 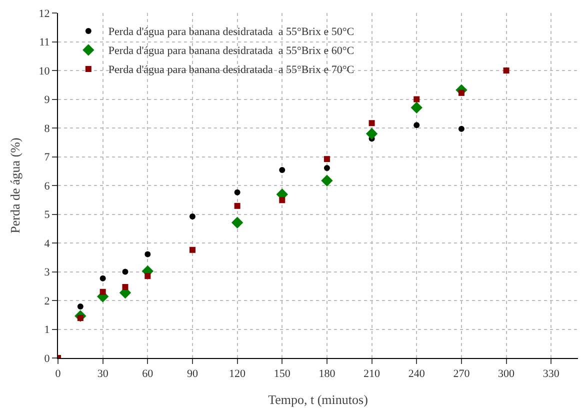 I want to click on y-tick-label: 5, so click(x=47, y=215).